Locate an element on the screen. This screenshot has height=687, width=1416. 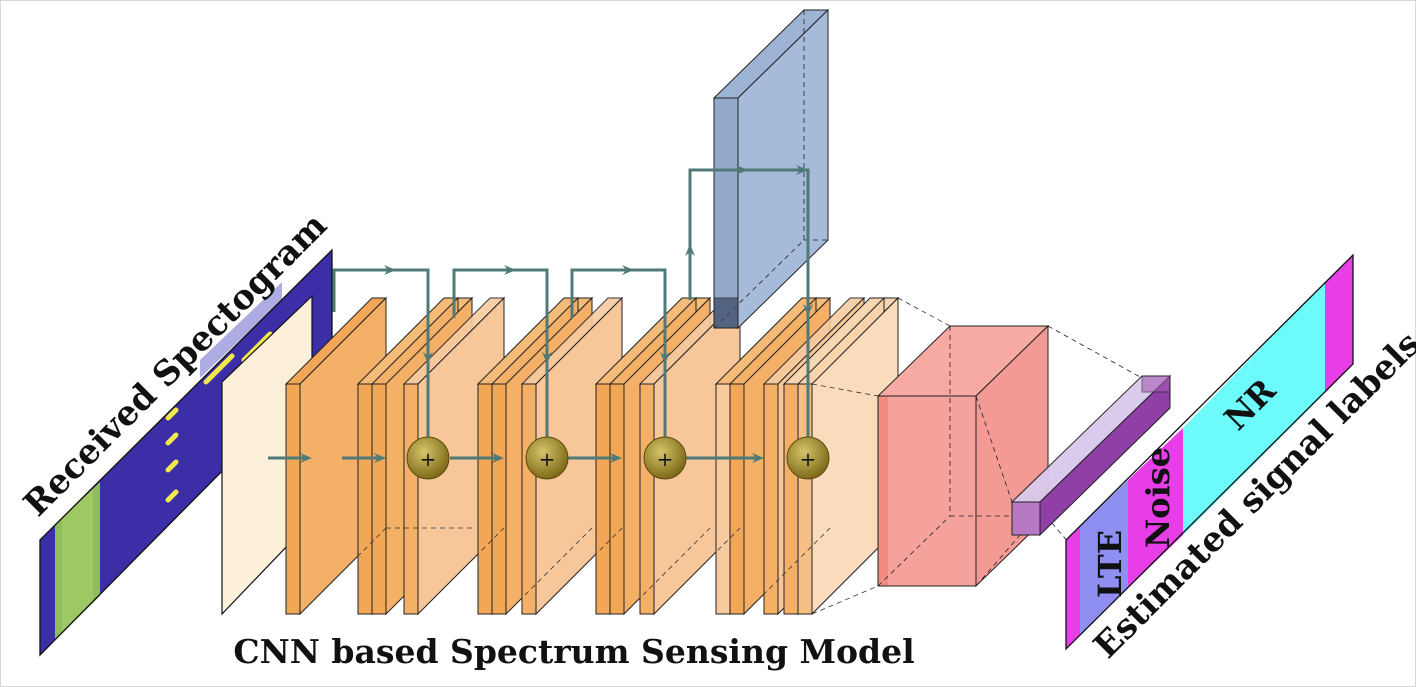
noise-label: Noise is located at coordinates (1158, 497).